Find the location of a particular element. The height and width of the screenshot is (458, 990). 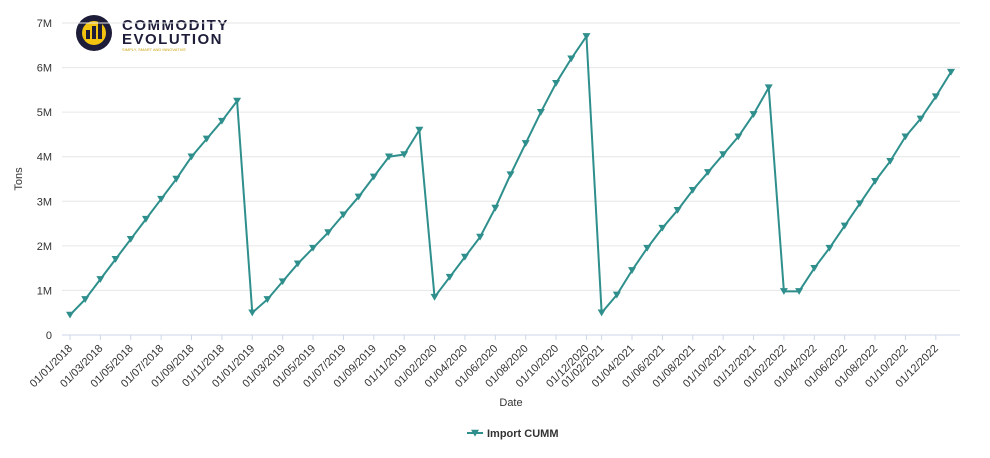

y-tick-label: 6M is located at coordinates (44, 69).